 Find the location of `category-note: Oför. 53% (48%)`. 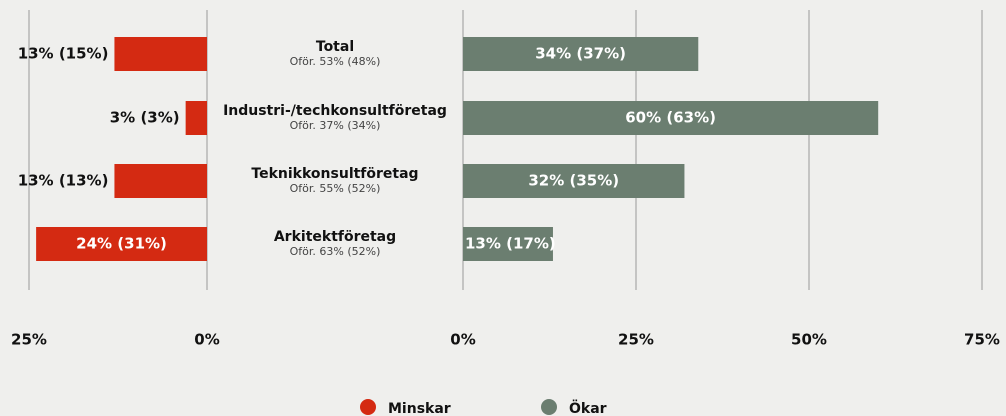

category-note: Oför. 53% (48%) is located at coordinates (335, 61).